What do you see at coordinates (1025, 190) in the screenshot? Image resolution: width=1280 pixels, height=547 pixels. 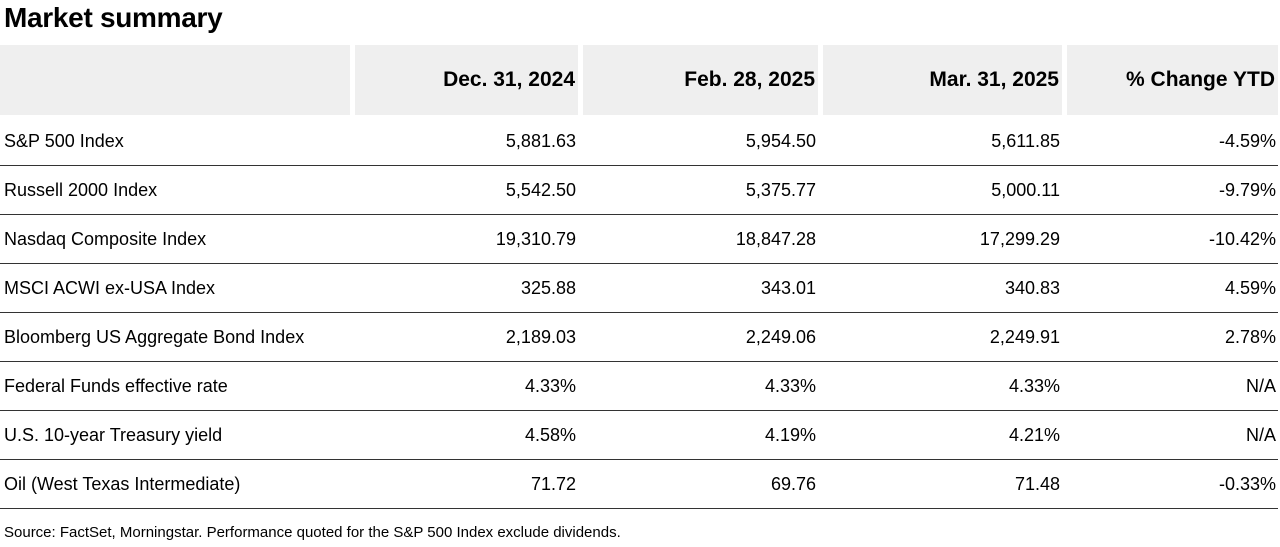 I see `value-cell: 5,000.11` at bounding box center [1025, 190].